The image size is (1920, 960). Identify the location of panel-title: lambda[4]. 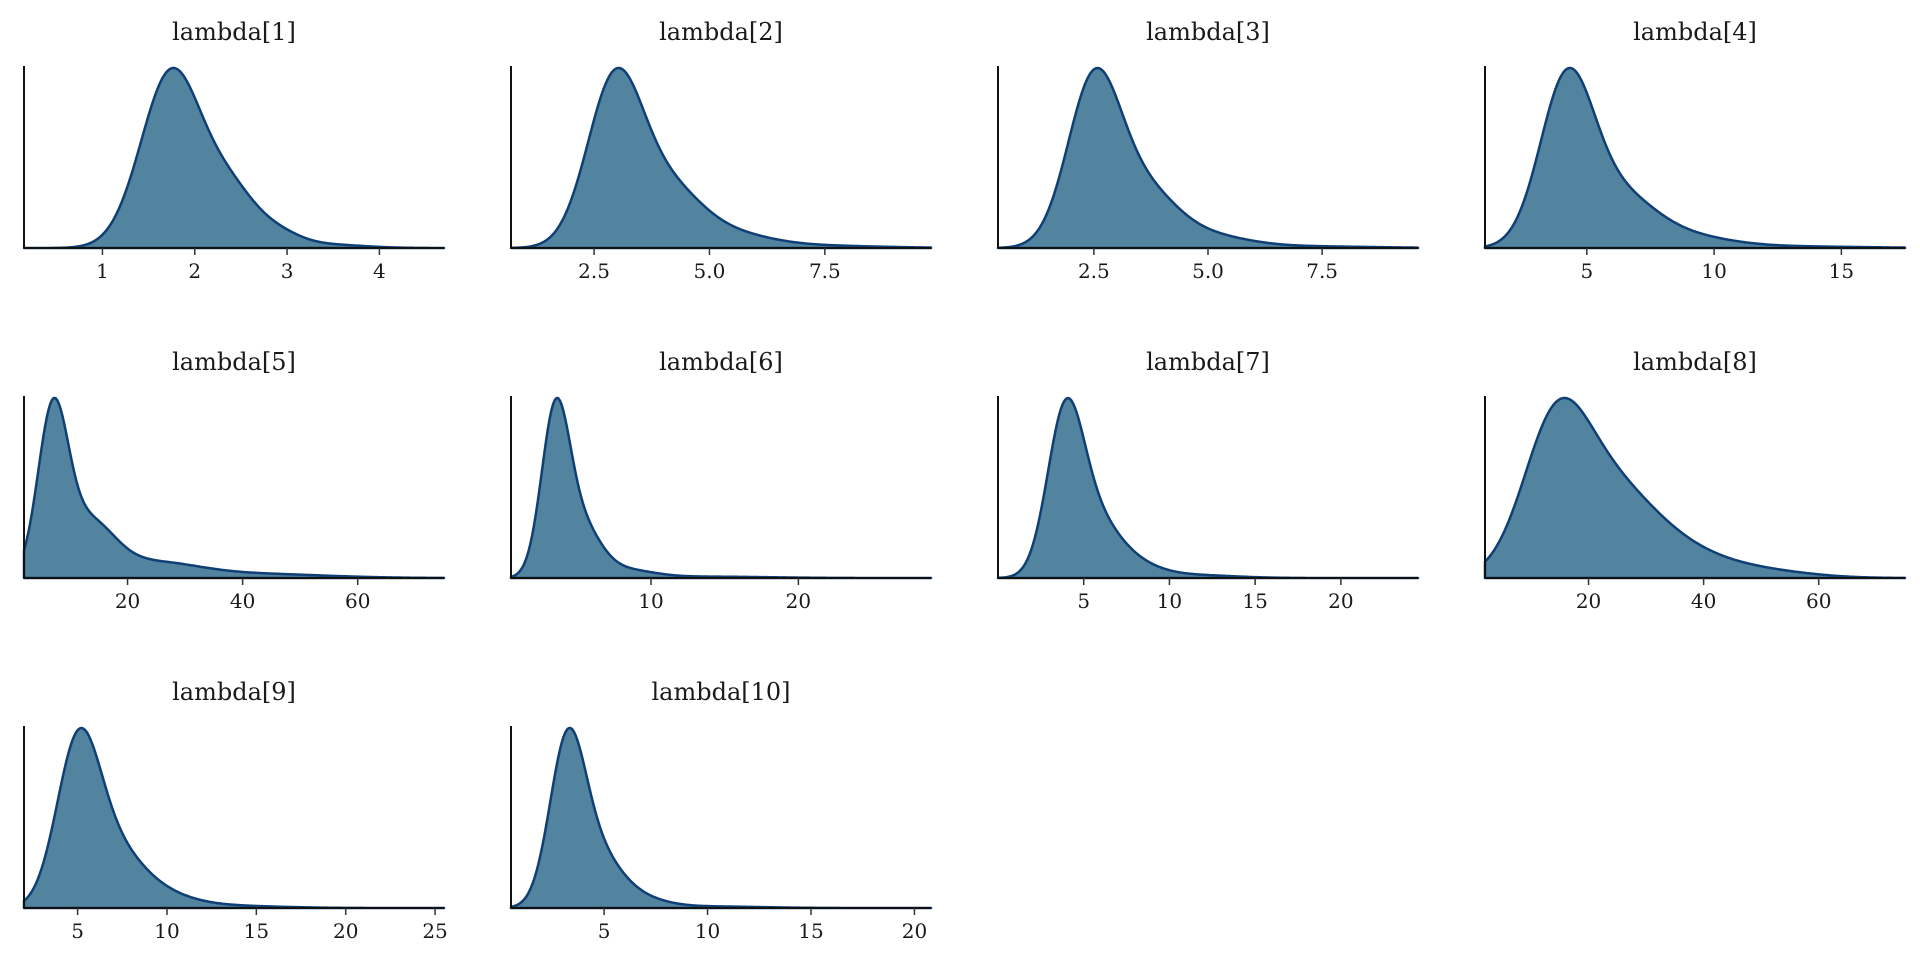
(1695, 32).